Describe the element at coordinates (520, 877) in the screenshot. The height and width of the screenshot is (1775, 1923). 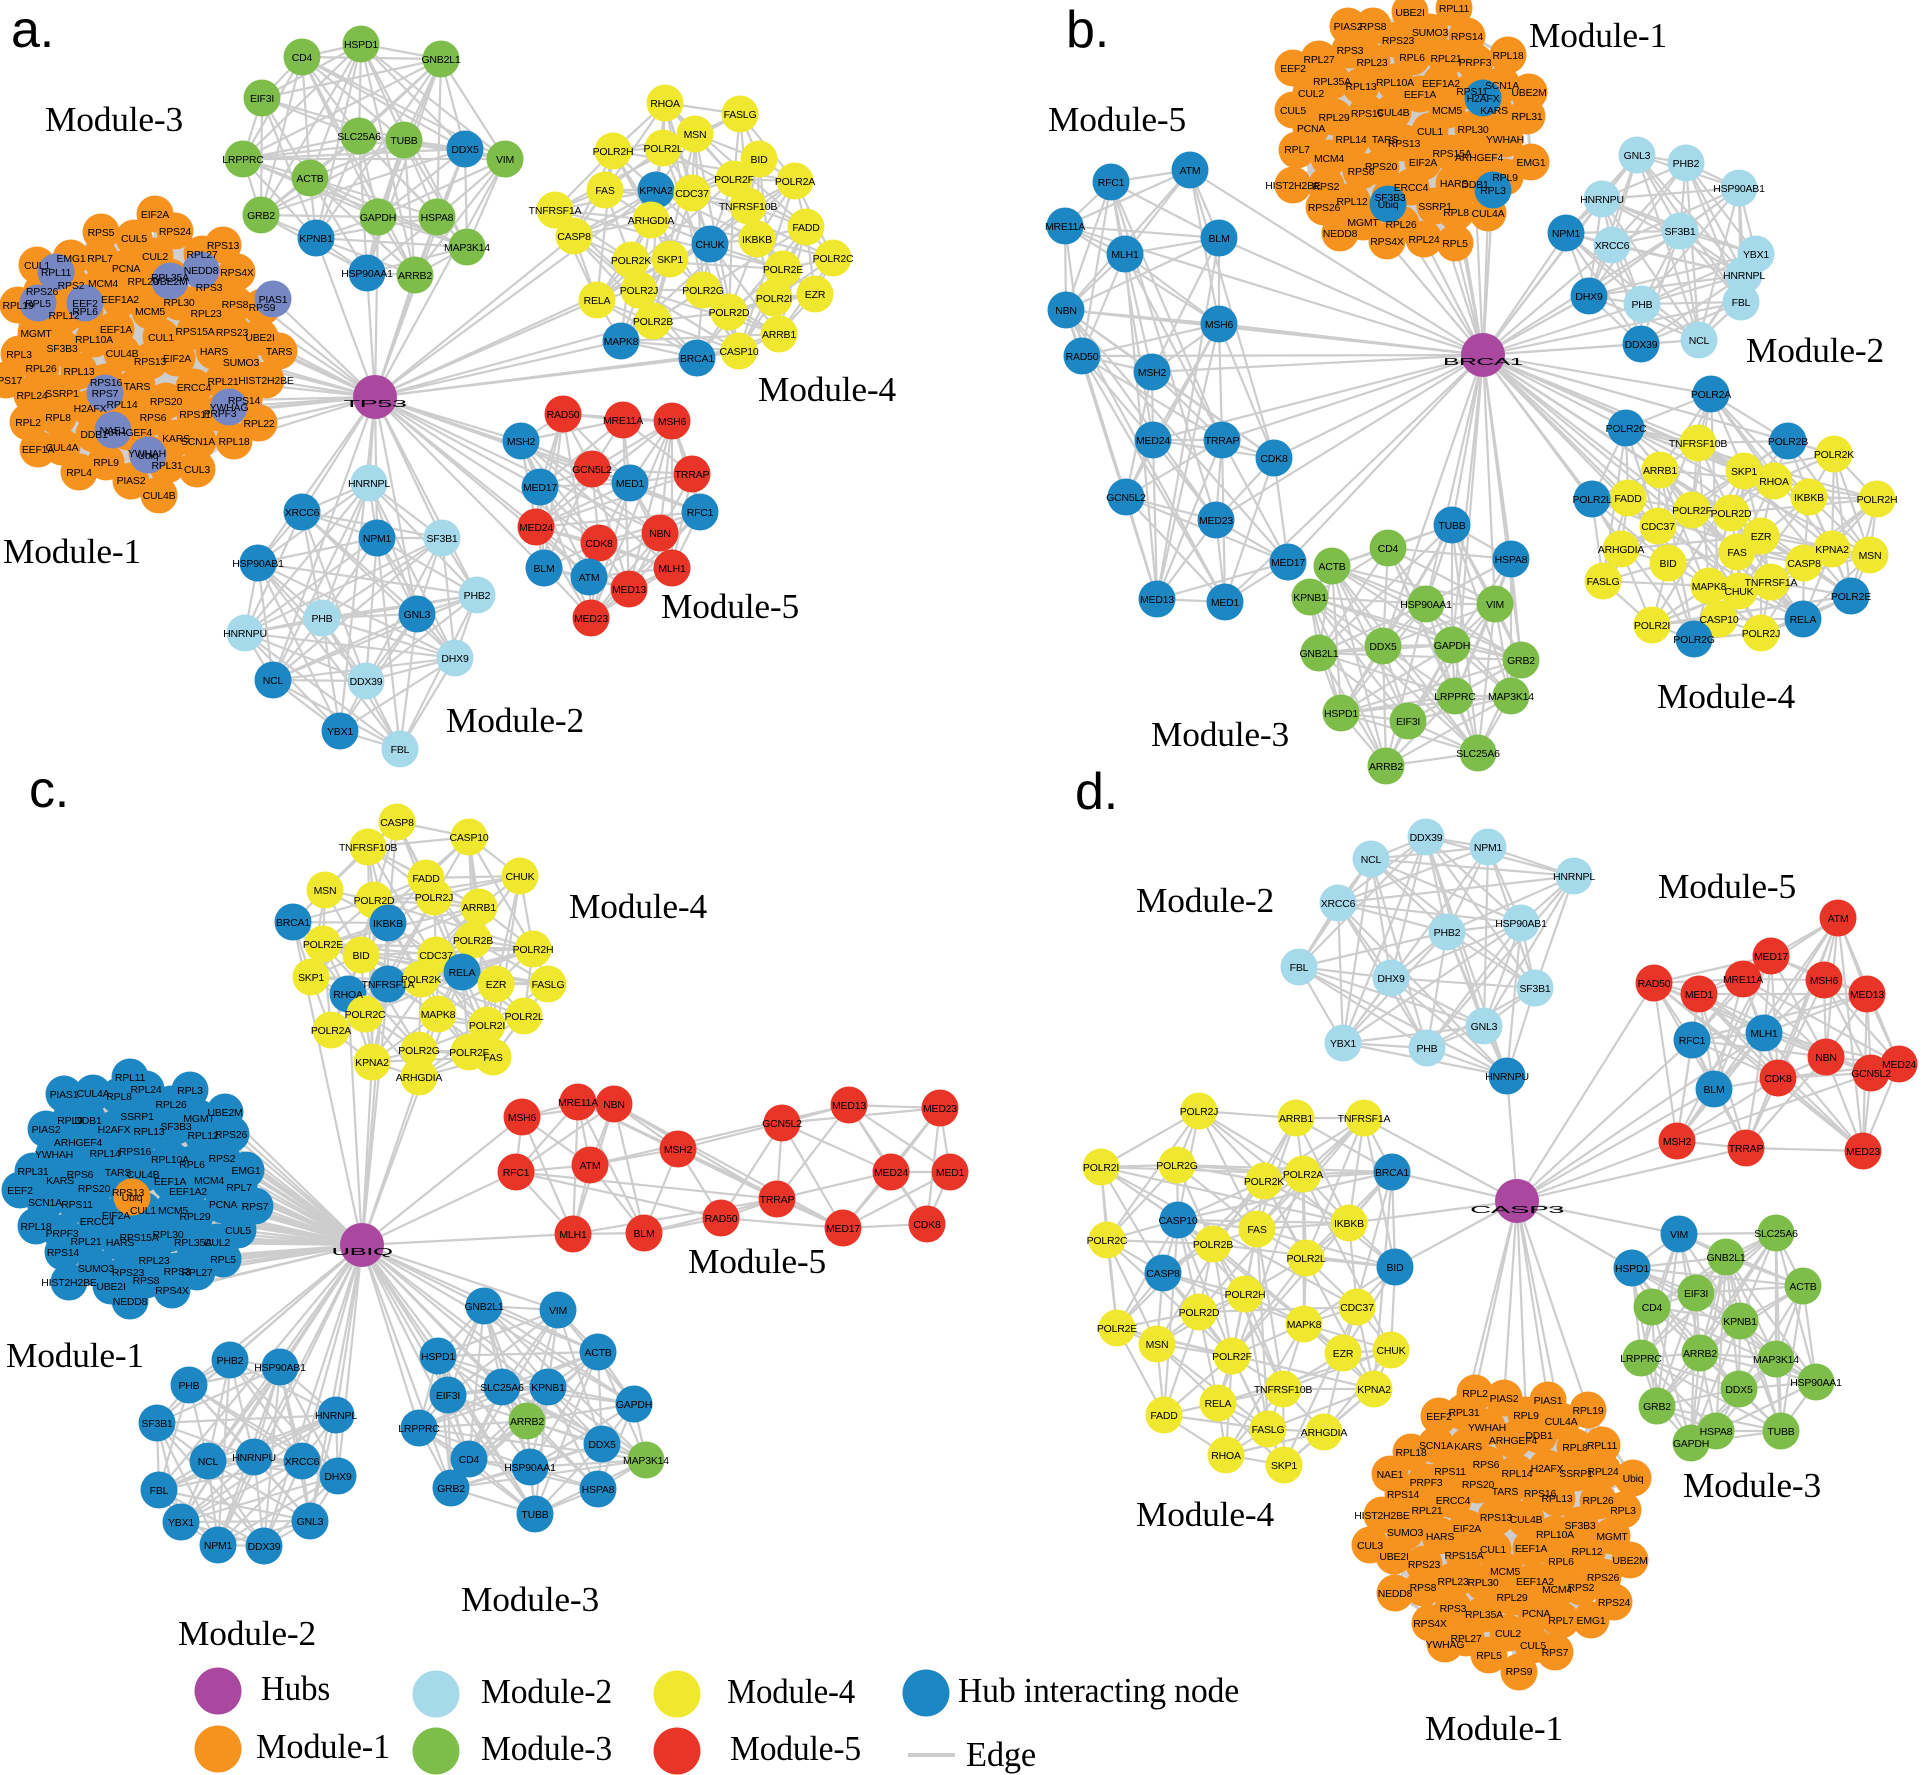
I see `svg-text: CHUK` at that location.